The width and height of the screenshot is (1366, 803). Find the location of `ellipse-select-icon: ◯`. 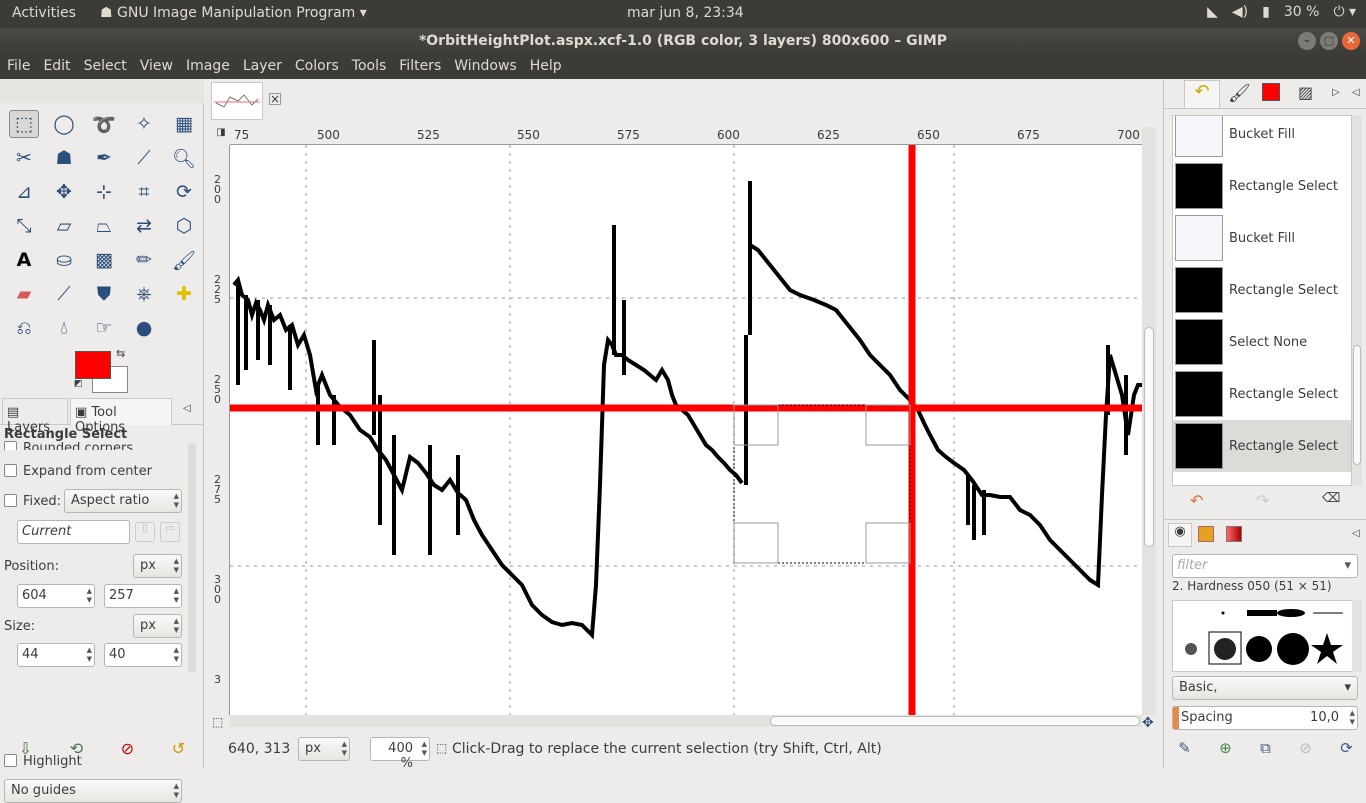

ellipse-select-icon: ◯ is located at coordinates (64, 124).